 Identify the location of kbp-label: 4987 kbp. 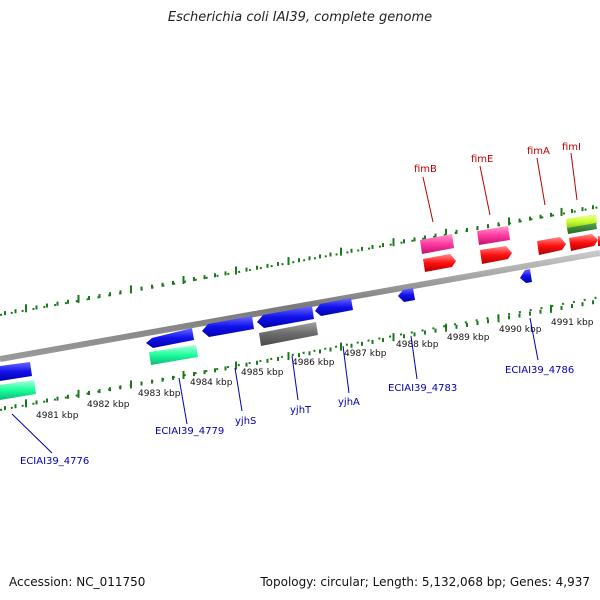
(365, 354).